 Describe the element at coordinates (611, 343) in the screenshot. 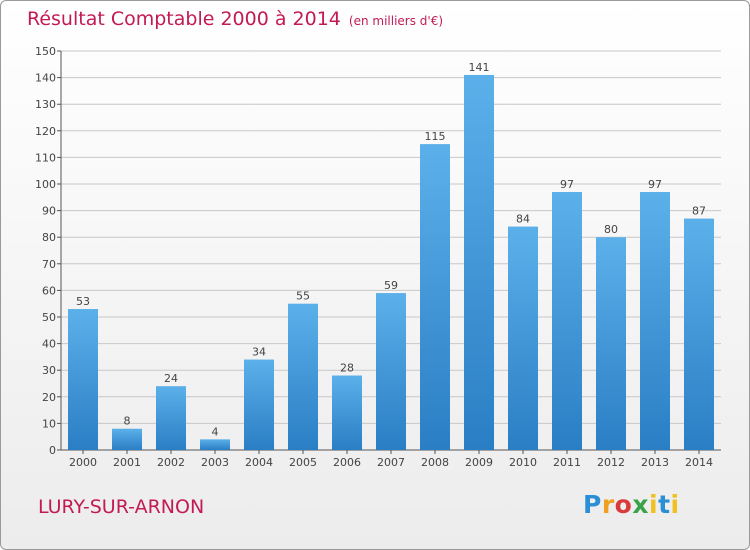

I see `bar-2012` at that location.